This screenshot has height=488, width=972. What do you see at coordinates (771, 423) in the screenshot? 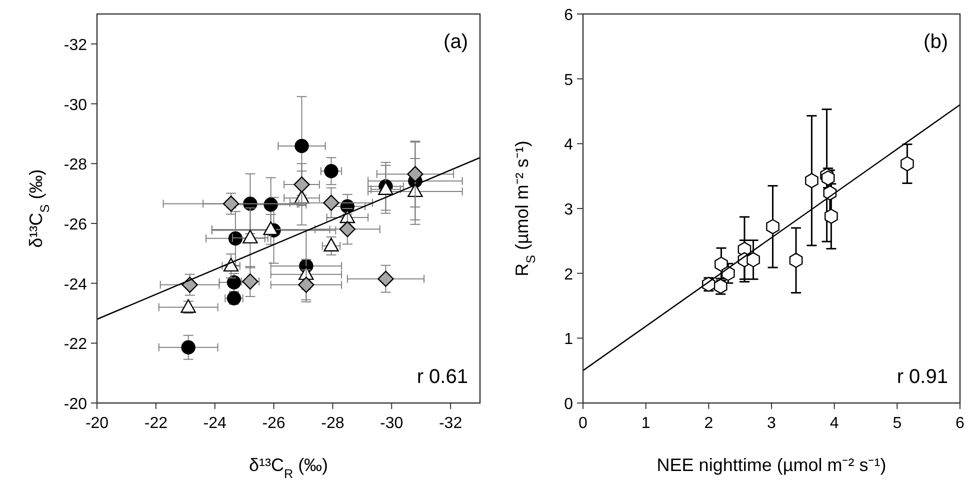
I see `x-tick-label: 3` at bounding box center [771, 423].